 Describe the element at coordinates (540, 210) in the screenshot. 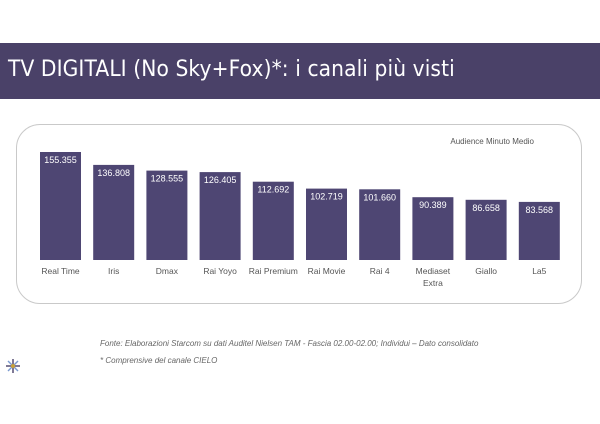

I see `bar-value-label: 83.568` at that location.